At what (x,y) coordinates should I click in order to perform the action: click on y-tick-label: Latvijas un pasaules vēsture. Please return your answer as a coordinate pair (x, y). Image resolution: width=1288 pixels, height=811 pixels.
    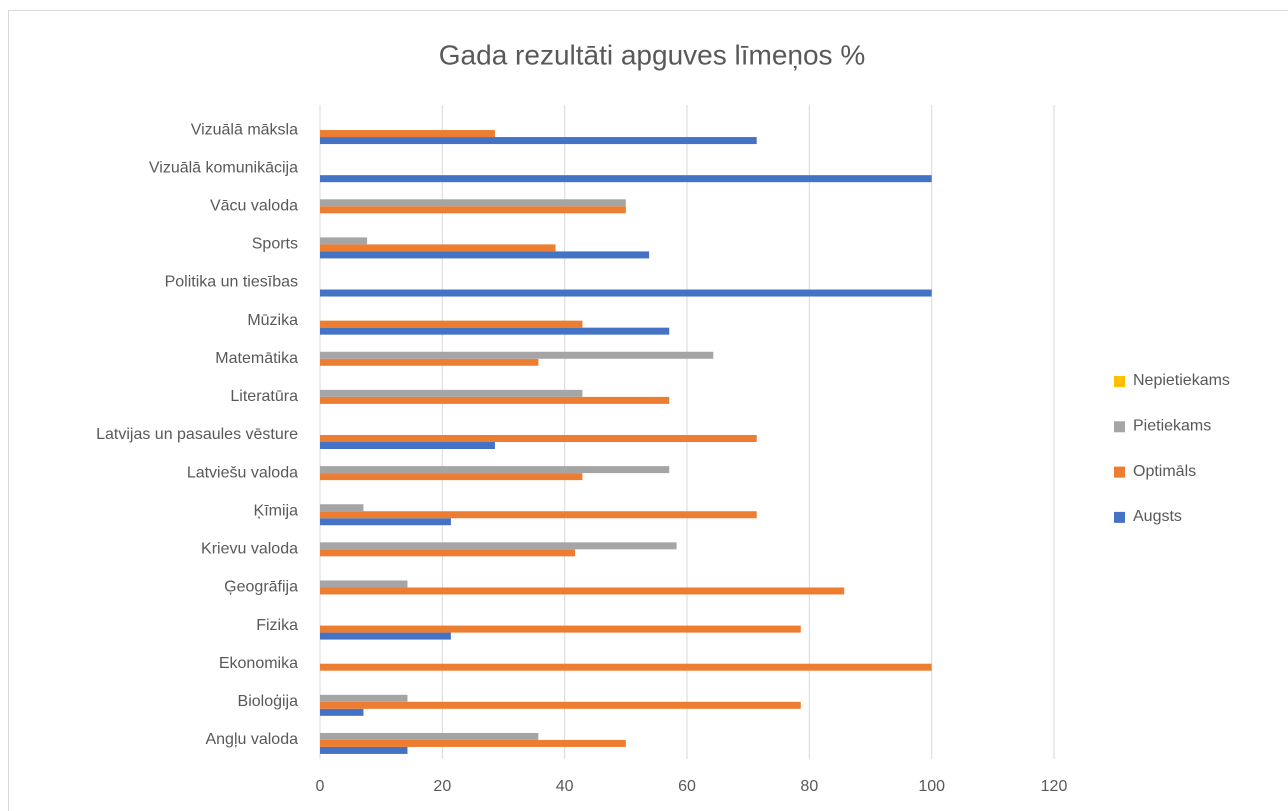
    Looking at the image, I should click on (197, 434).